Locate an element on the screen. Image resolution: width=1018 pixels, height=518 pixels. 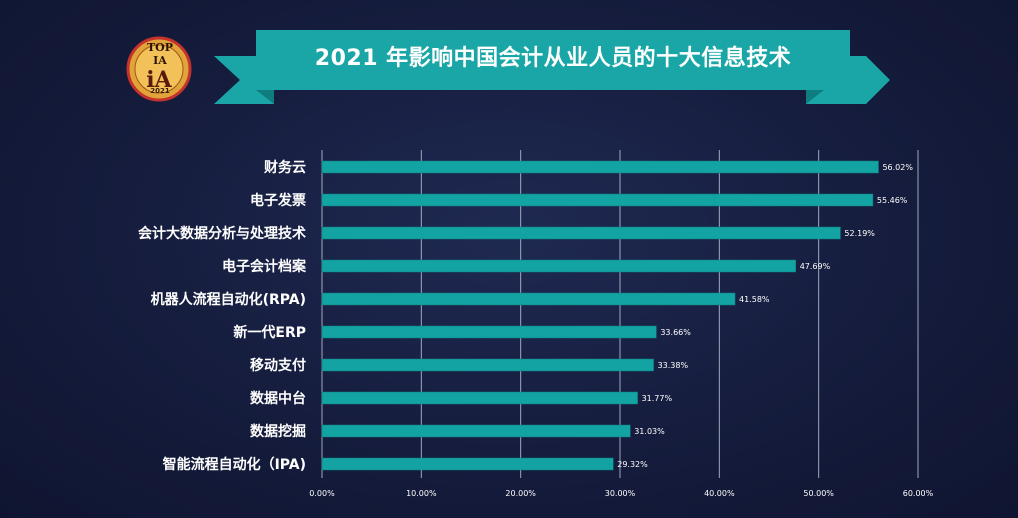
value-label: 47.69% is located at coordinates (815, 266).